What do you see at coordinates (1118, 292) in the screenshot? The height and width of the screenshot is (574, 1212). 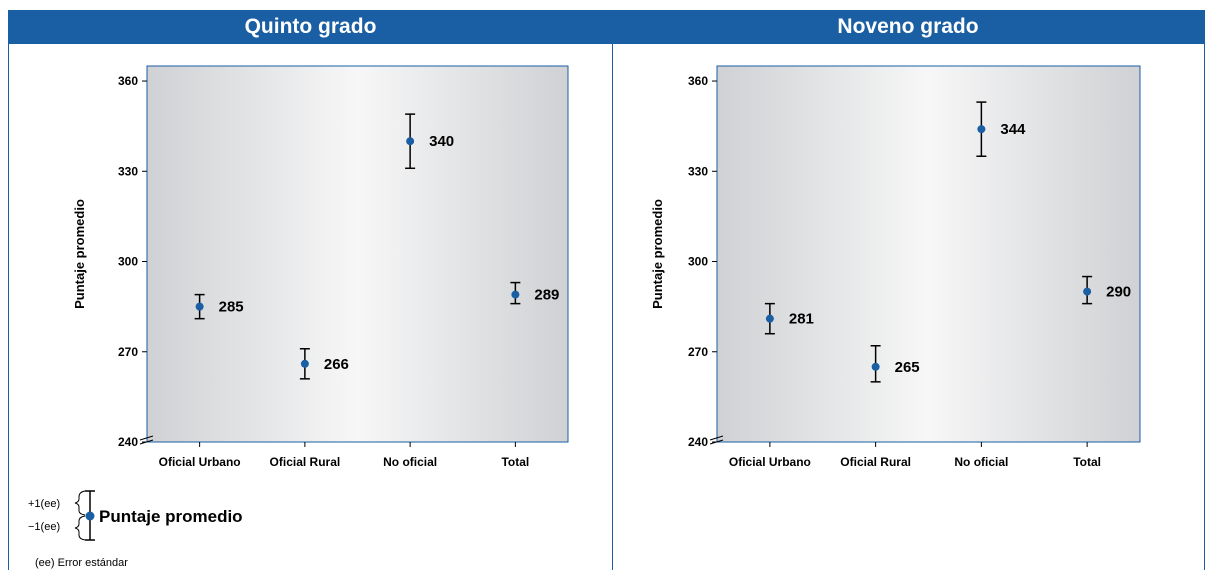 I see `data-label: 290` at bounding box center [1118, 292].